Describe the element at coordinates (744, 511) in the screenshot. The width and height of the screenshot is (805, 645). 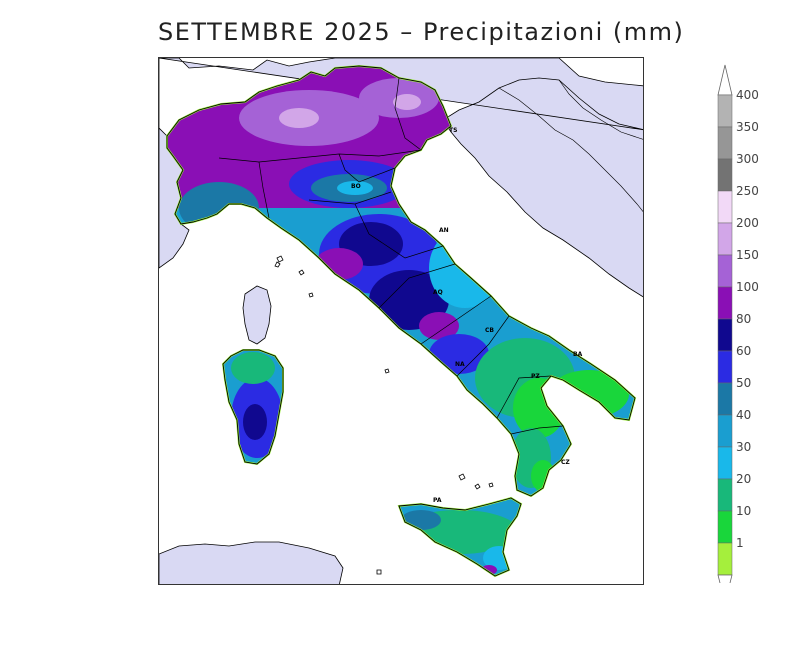
I see `legend-label-10: 10` at that location.